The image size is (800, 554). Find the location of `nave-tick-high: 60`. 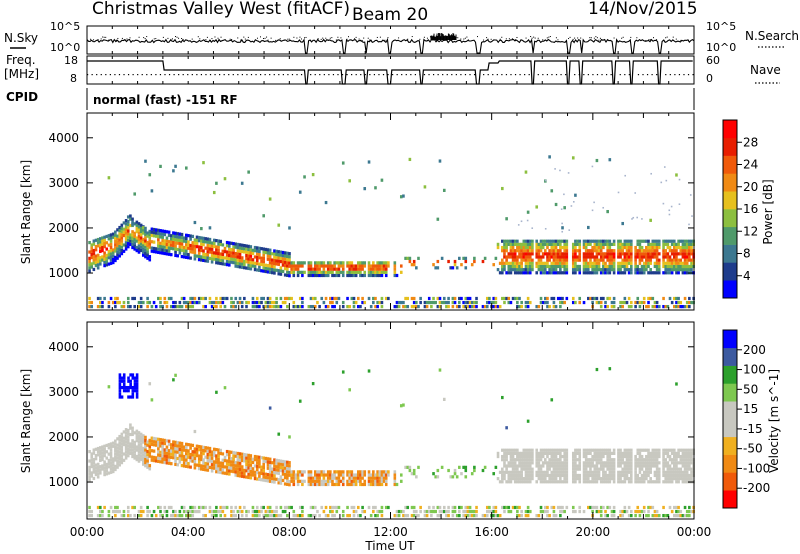

nave-tick-high: 60 is located at coordinates (713, 60).